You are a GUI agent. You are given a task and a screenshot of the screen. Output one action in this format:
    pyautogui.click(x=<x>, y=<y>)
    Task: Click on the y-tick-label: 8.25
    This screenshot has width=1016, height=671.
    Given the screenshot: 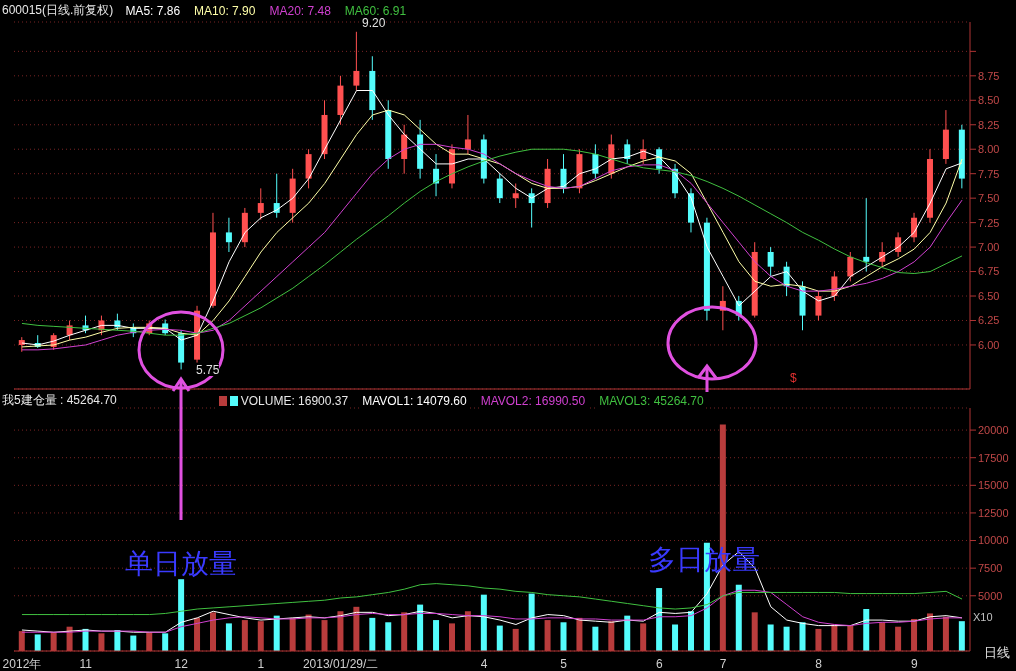 What is the action you would take?
    pyautogui.click(x=989, y=124)
    